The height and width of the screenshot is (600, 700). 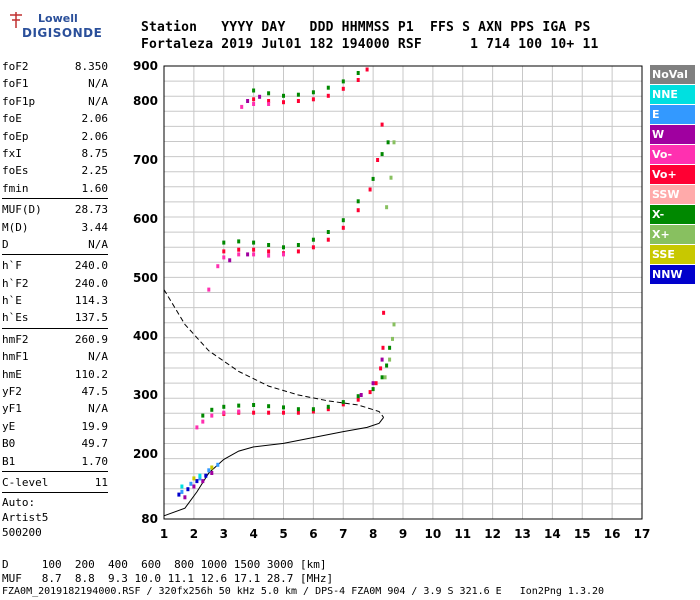 What do you see at coordinates (55, 101) in the screenshot?
I see `param-row: foF1p N/A` at bounding box center [55, 101].